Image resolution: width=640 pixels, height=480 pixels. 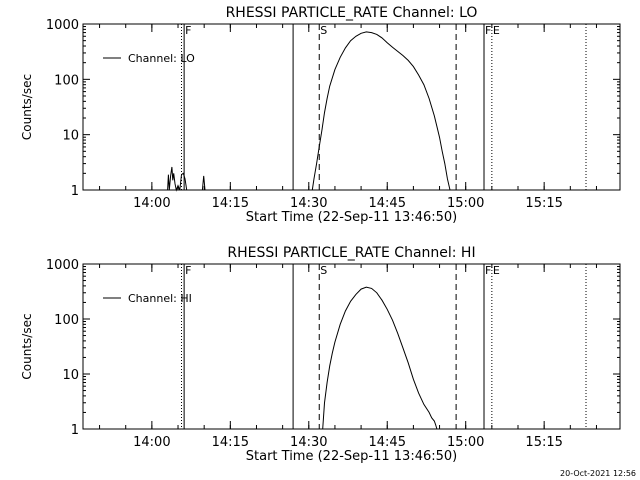 What do you see at coordinates (598, 473) in the screenshot?
I see `footer-timestamp: 20-Oct-2021 12:56` at bounding box center [598, 473].